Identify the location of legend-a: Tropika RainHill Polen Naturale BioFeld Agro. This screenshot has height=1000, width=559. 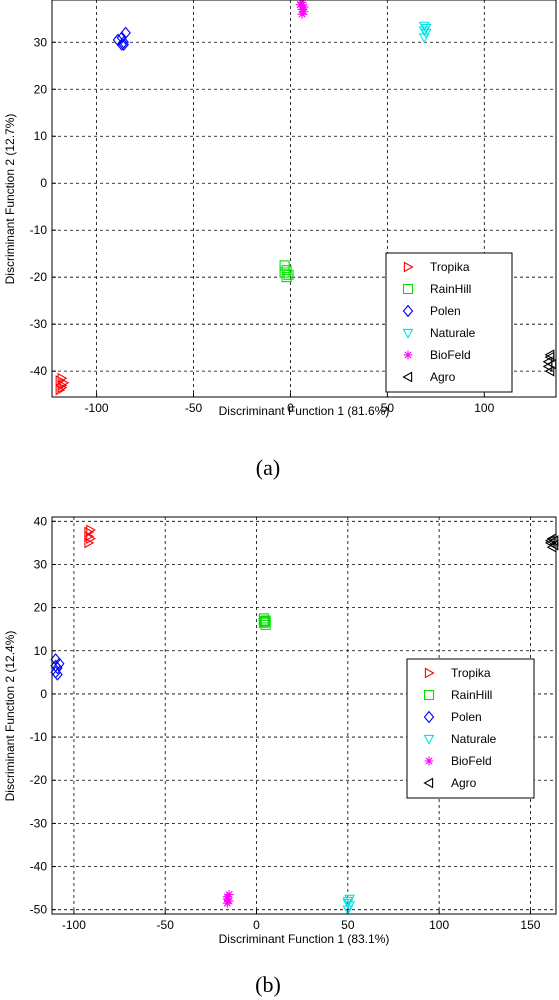
(449, 322).